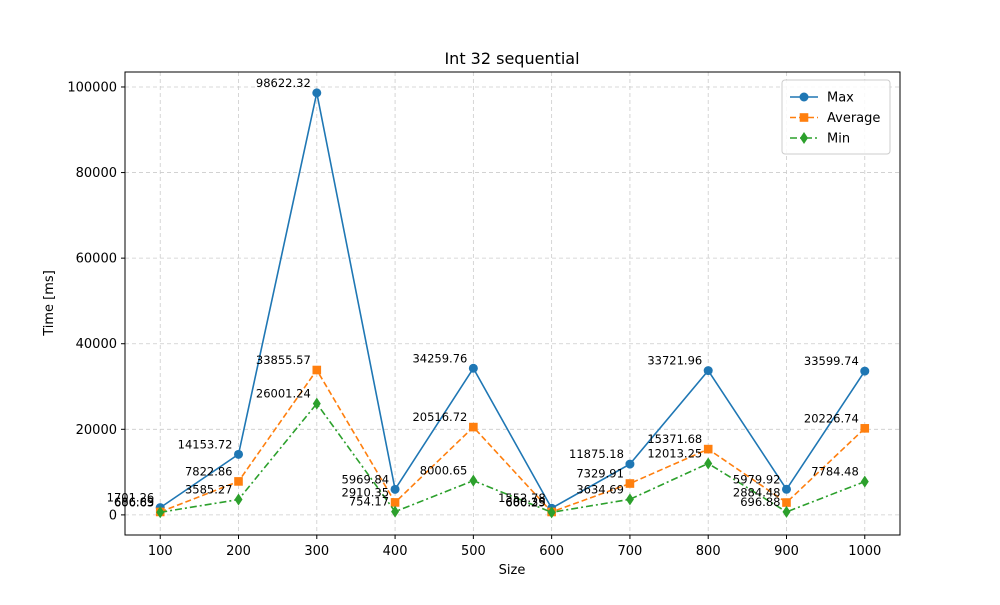 Image resolution: width=1000 pixels, height=605 pixels. I want to click on data-label-average: 7822.86, so click(209, 471).